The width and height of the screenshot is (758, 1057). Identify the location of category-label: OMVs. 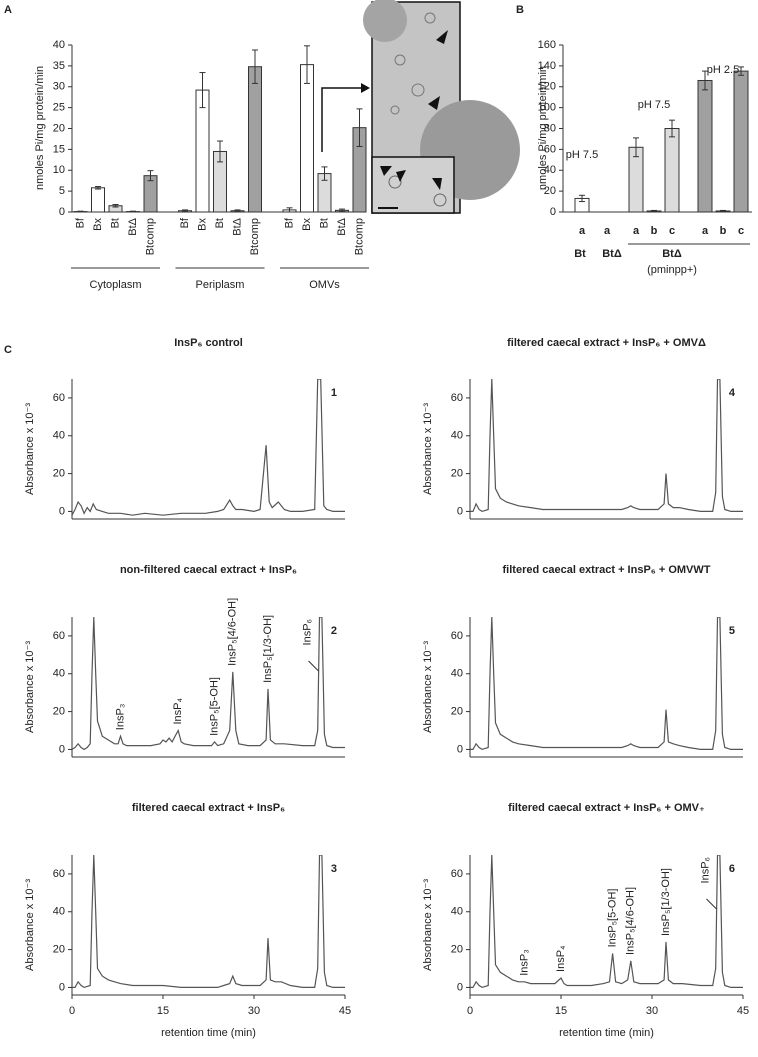
(324, 285).